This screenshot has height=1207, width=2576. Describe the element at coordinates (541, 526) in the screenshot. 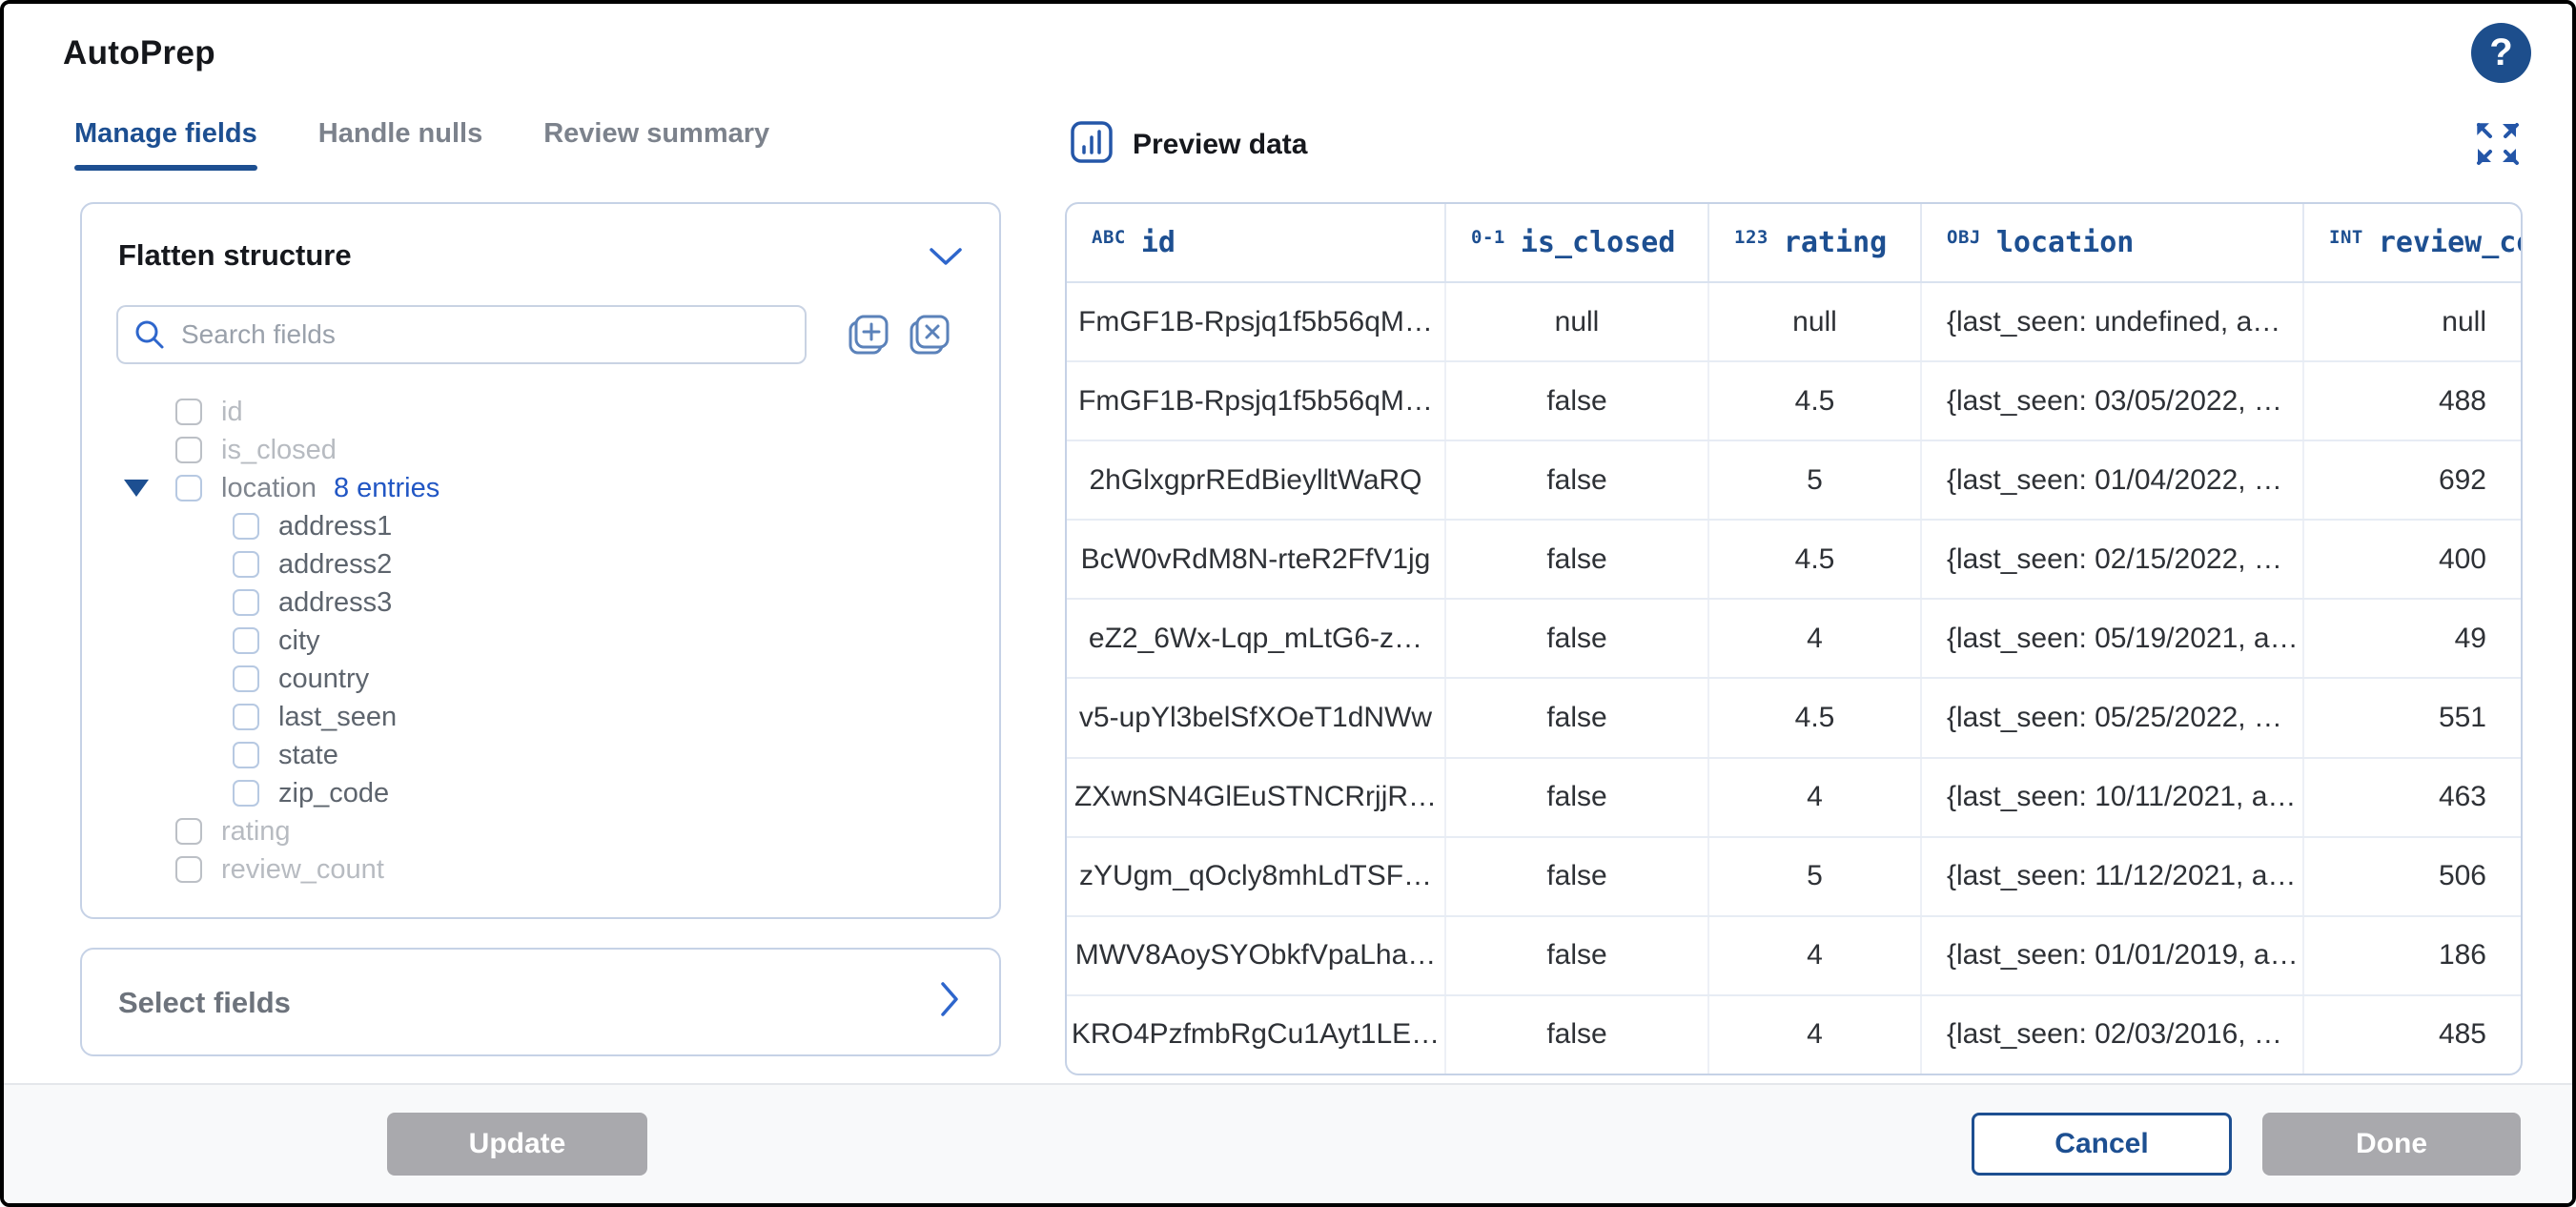

I see `tree-item-address1: address1` at that location.